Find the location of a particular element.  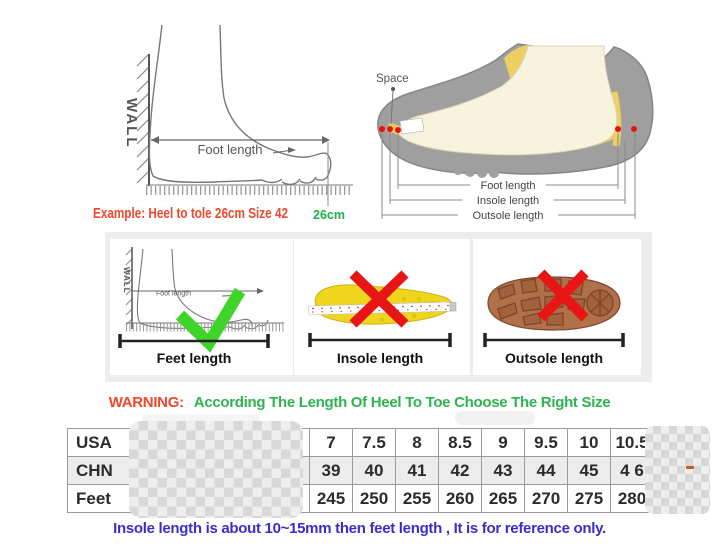

size-cell: 265 is located at coordinates (503, 498).